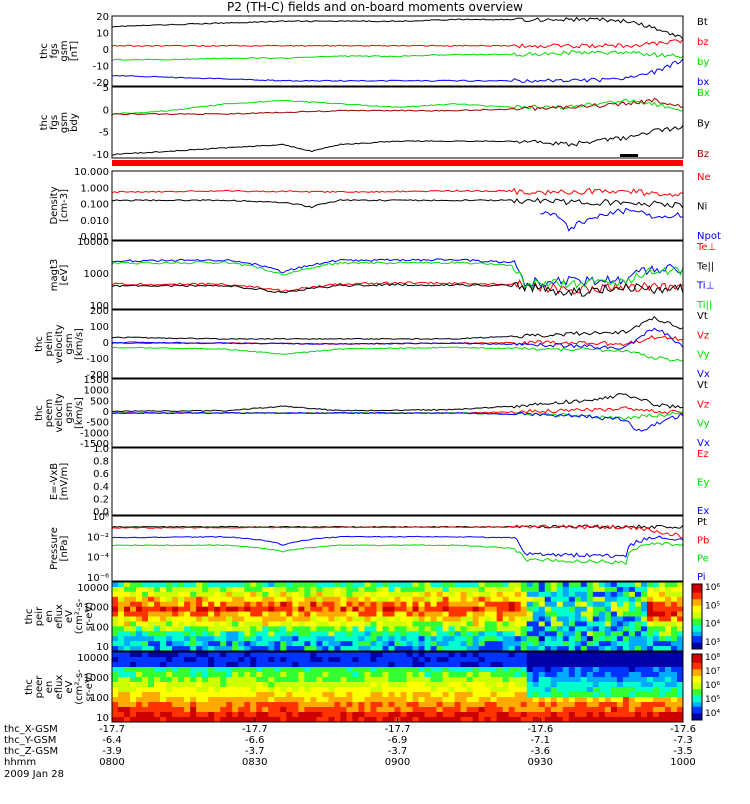 This screenshot has height=804, width=750. Describe the element at coordinates (93, 658) in the screenshot. I see `y-tick-label: 10000` at that location.